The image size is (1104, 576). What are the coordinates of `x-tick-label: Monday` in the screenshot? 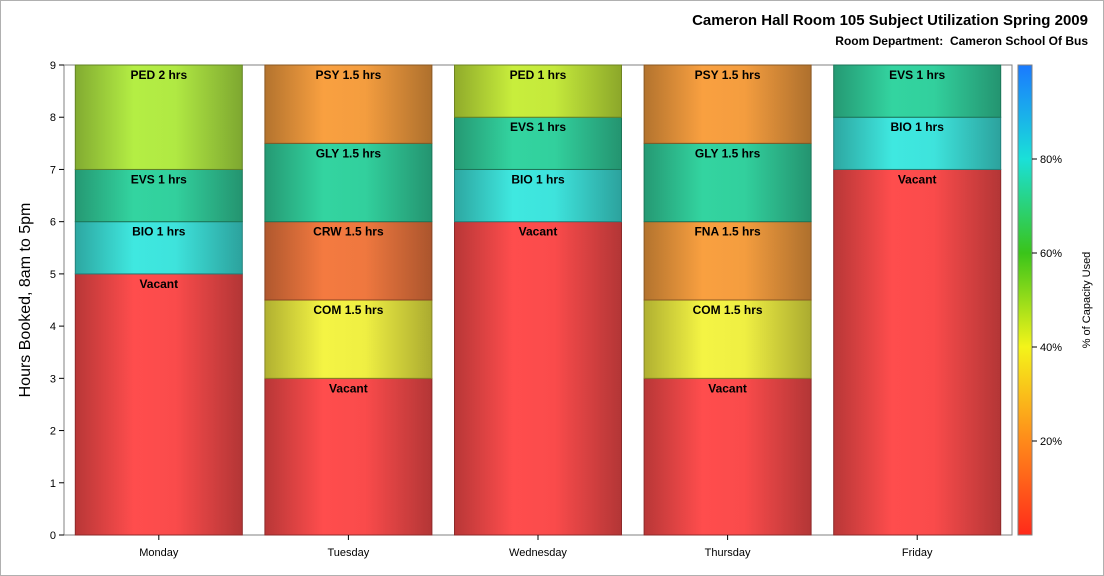 It's located at (159, 553).